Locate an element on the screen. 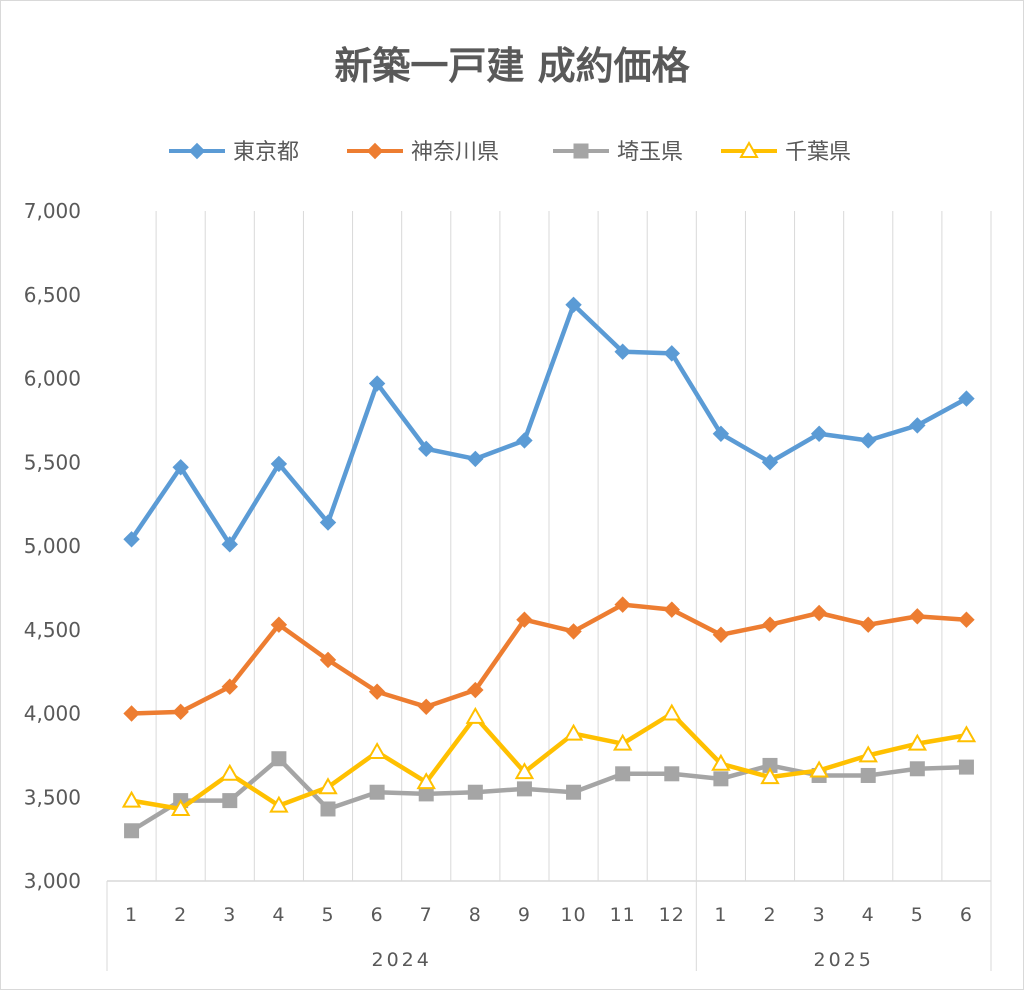 Image resolution: width=1024 pixels, height=990 pixels. legend-item: 千葉県 is located at coordinates (786, 152).